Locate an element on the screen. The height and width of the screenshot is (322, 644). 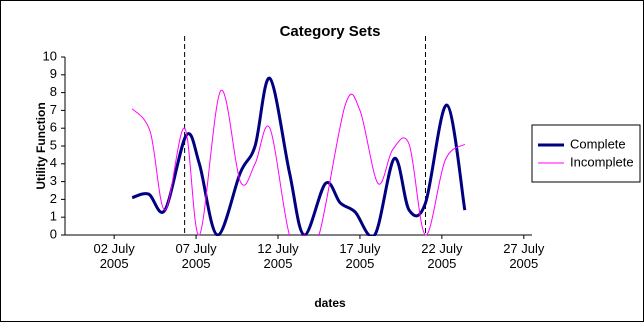
x-tick-label: 02 July 2005 is located at coordinates (114, 256).